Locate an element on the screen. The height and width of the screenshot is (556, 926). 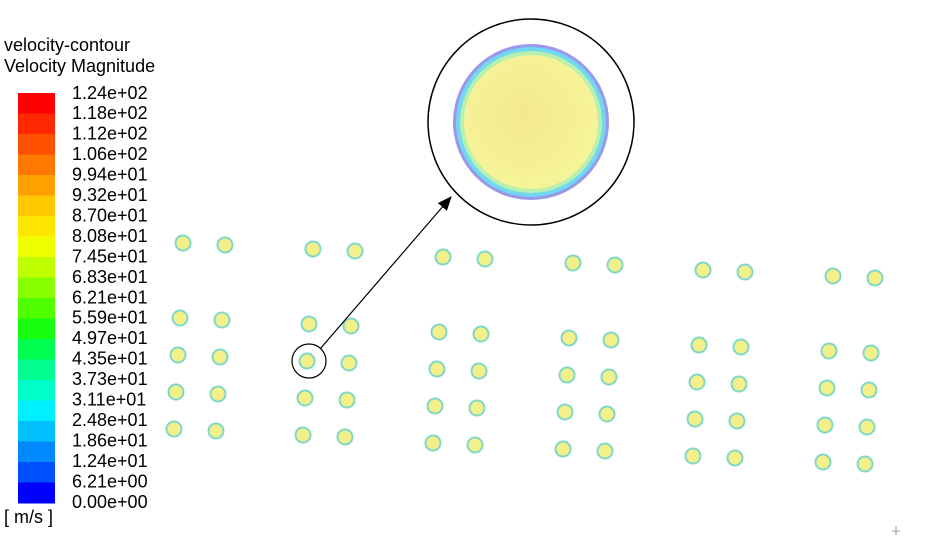
legend-subtitle: Velocity Magnitude is located at coordinates (79, 66).